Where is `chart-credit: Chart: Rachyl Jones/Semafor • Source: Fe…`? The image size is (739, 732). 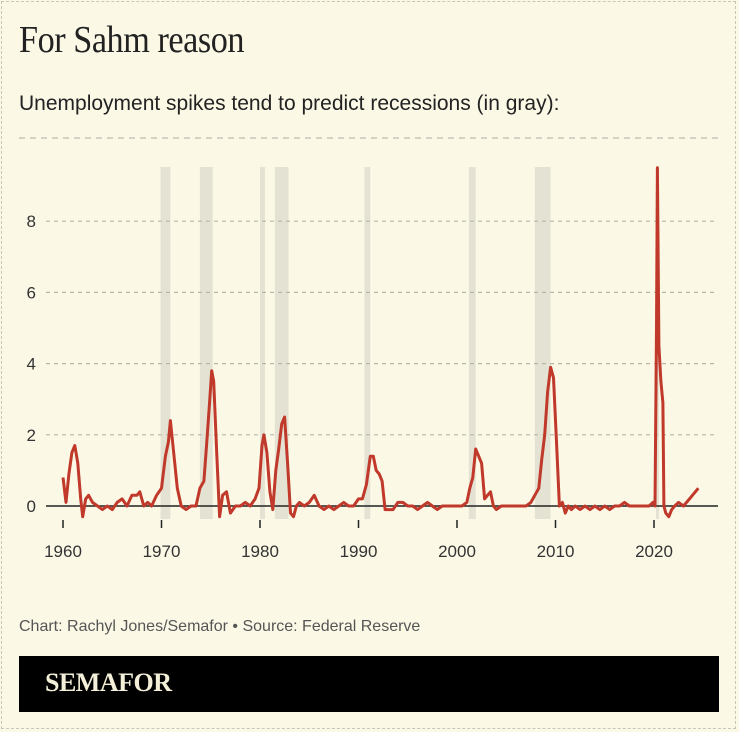 chart-credit: Chart: Rachyl Jones/Semafor • Source: Fe… is located at coordinates (220, 626).